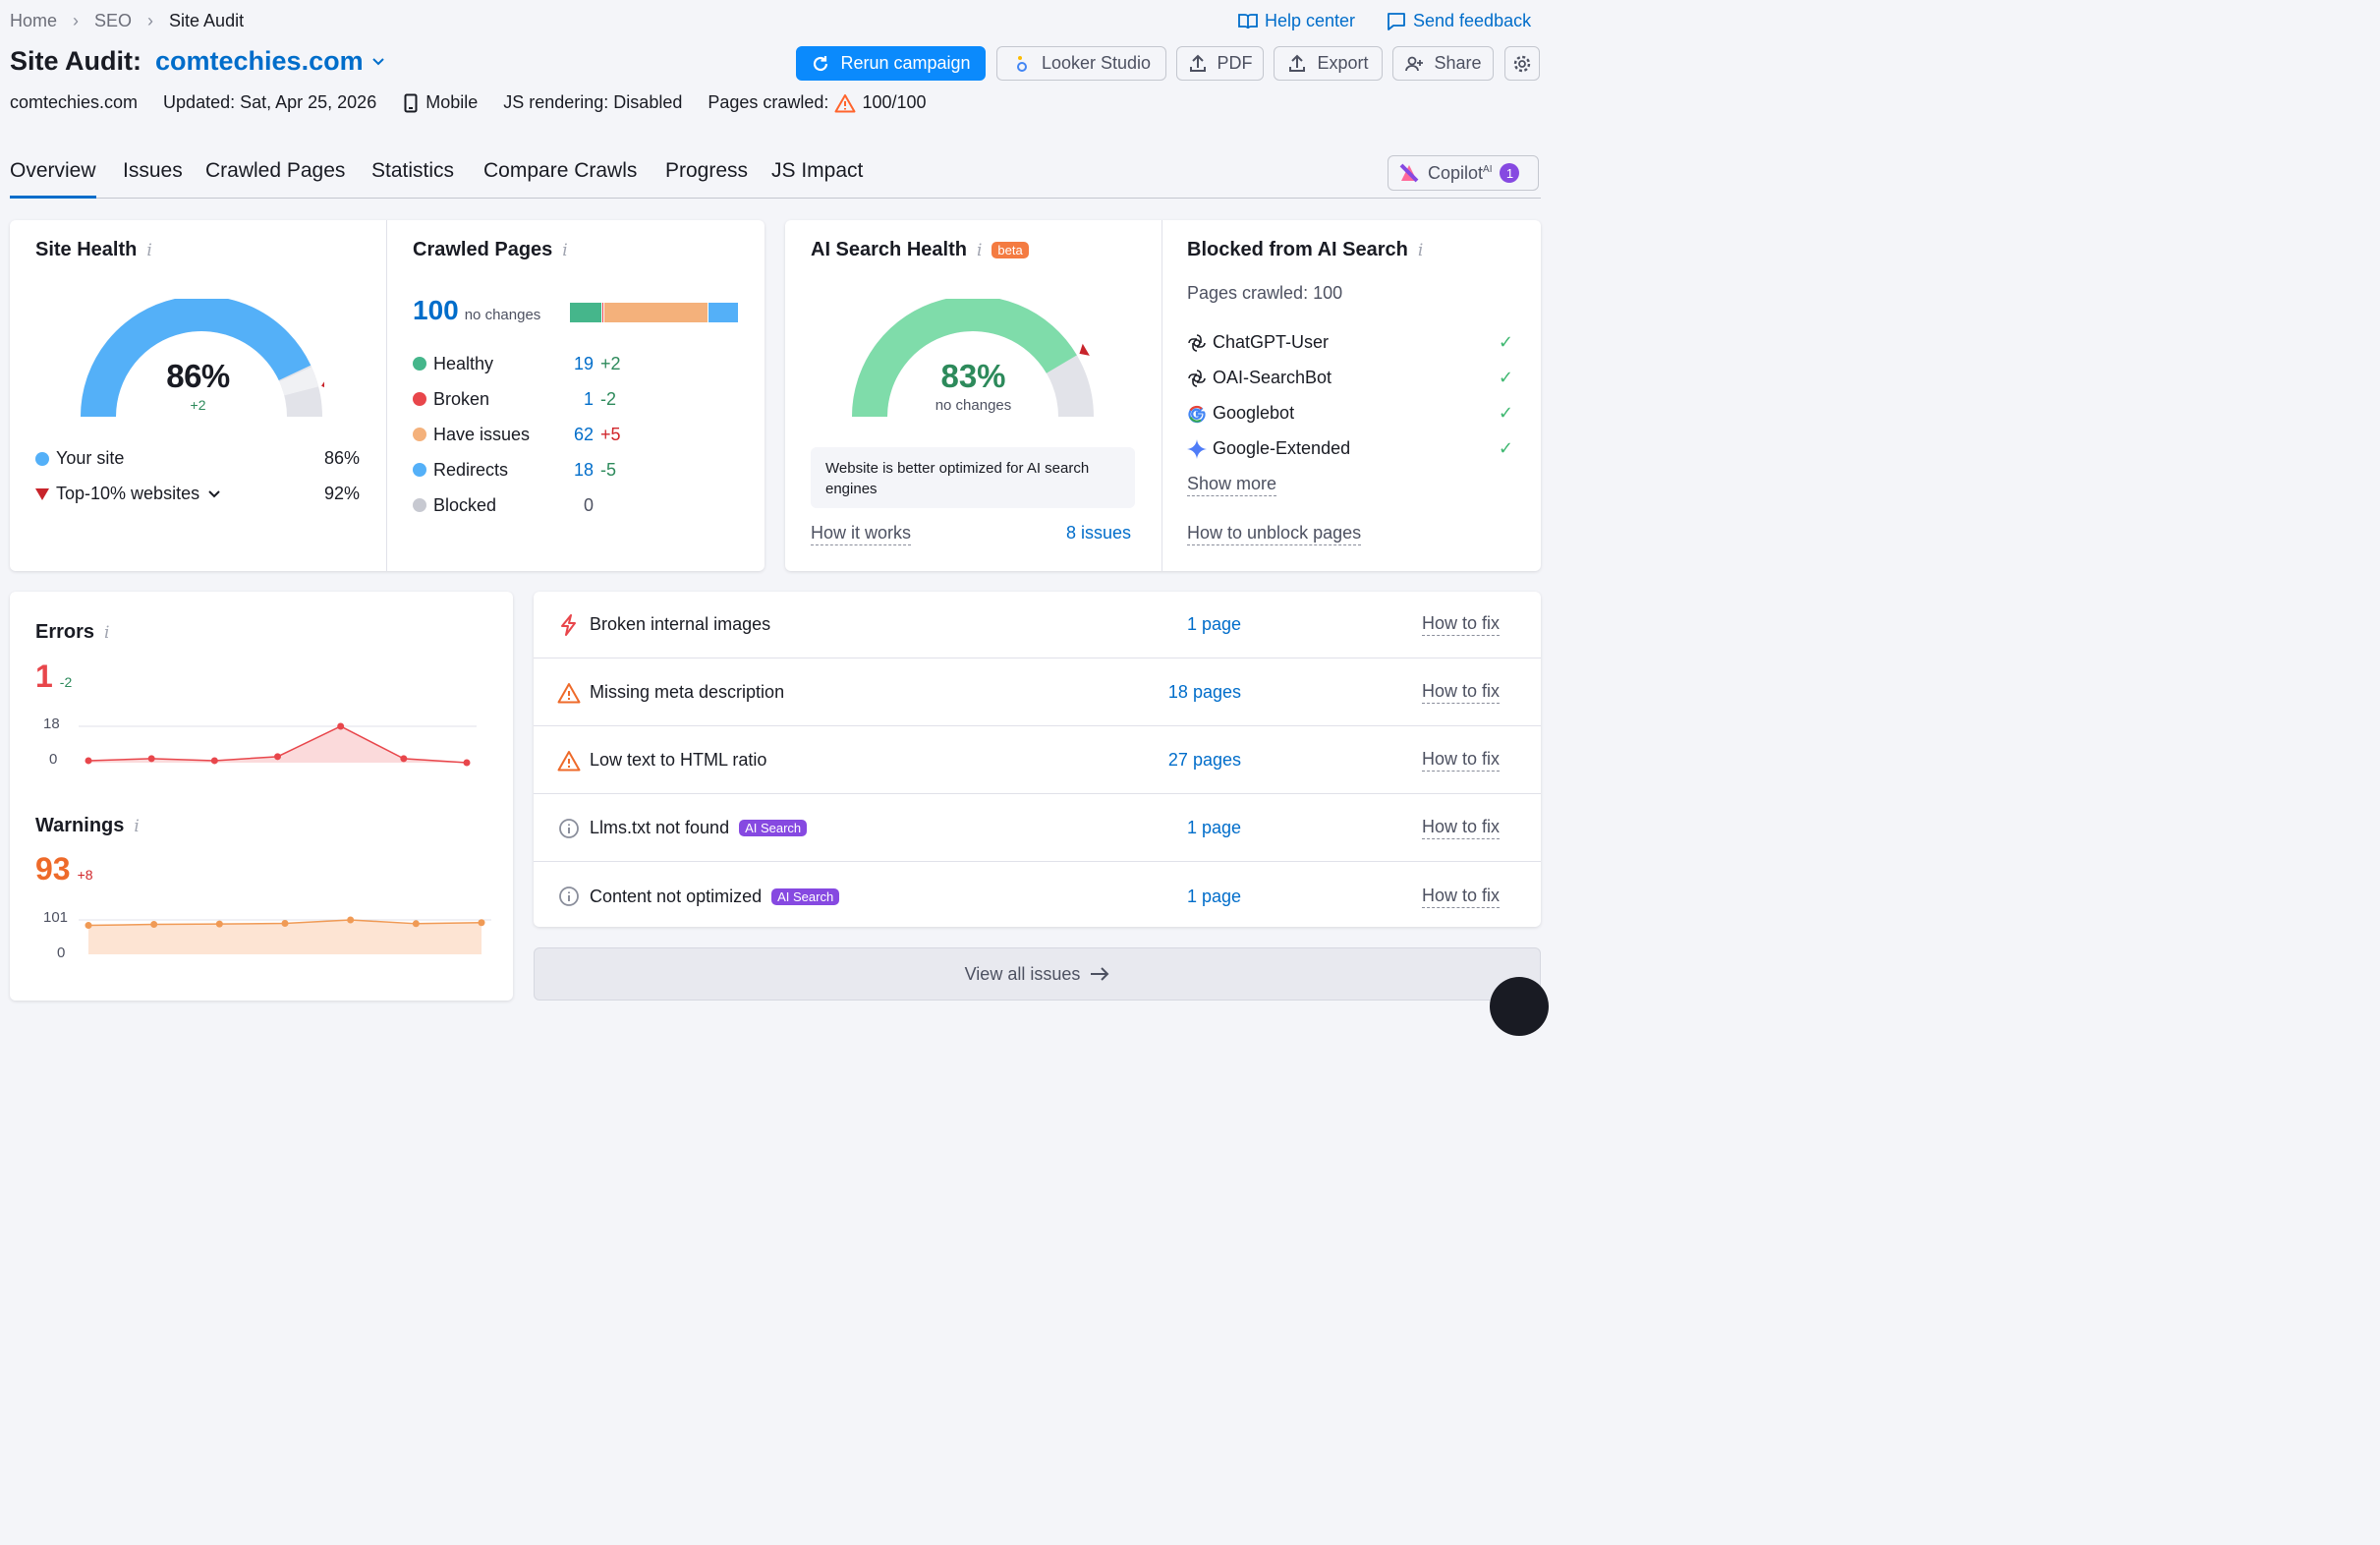 Image resolution: width=2380 pixels, height=1545 pixels. What do you see at coordinates (275, 179) in the screenshot?
I see `tab-crawled-pages: Crawled Pages` at bounding box center [275, 179].